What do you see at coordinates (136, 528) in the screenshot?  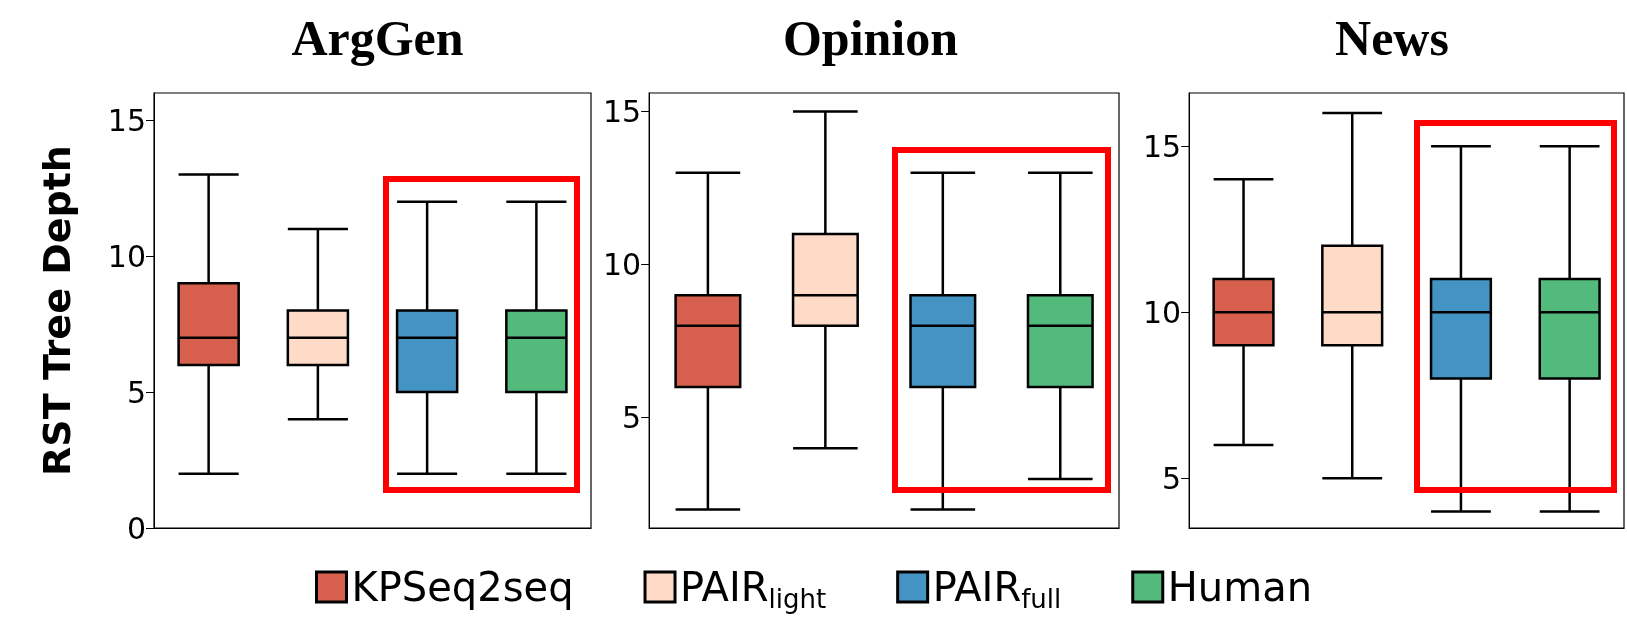 I see `y-tick-label: 0` at bounding box center [136, 528].